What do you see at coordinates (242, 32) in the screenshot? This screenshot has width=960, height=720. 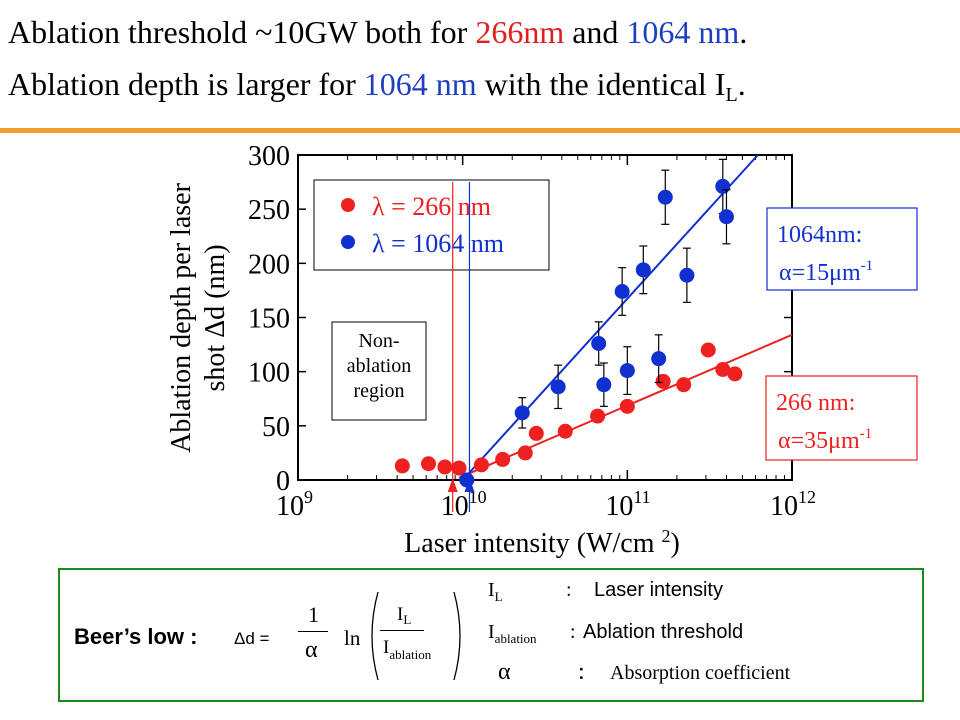 I see `title-text: Ablation threshold ~10GW both for` at bounding box center [242, 32].